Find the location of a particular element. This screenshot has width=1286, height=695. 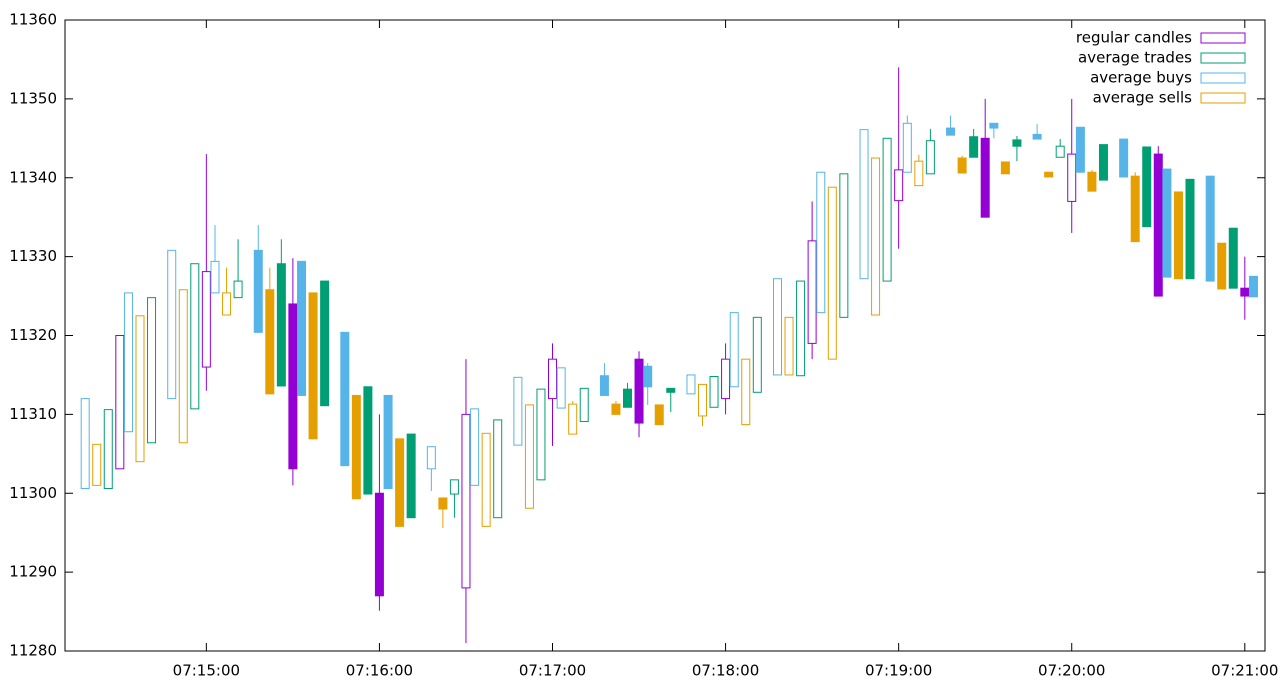

x-tick-label: 07:16:00 is located at coordinates (379, 671).